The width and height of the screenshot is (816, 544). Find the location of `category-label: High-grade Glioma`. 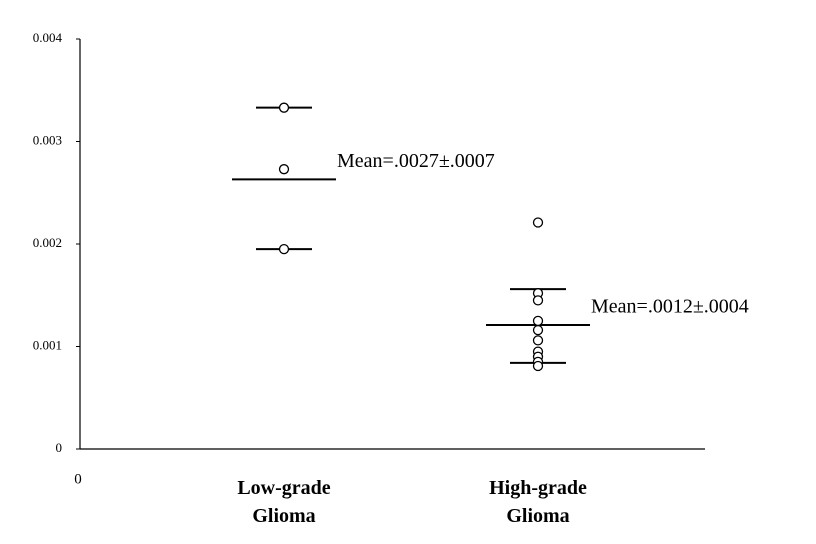

category-label: High-grade Glioma is located at coordinates (538, 502).